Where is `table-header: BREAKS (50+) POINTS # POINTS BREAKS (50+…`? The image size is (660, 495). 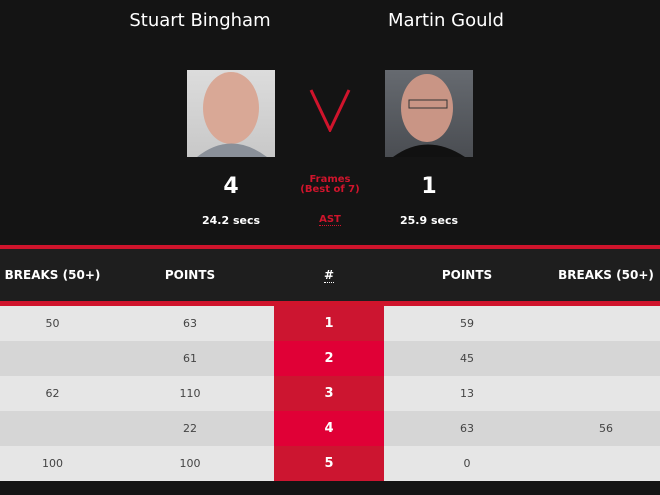
table-header: BREAKS (50+) POINTS # POINTS BREAKS (50+… is located at coordinates (330, 275).